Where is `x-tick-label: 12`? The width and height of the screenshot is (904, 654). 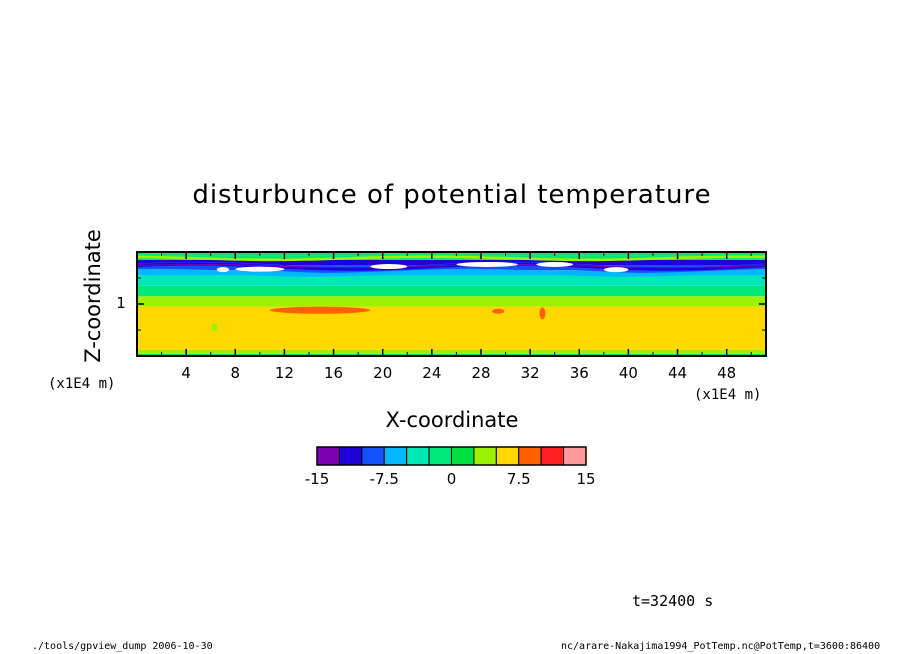
x-tick-label: 12 is located at coordinates (284, 373).